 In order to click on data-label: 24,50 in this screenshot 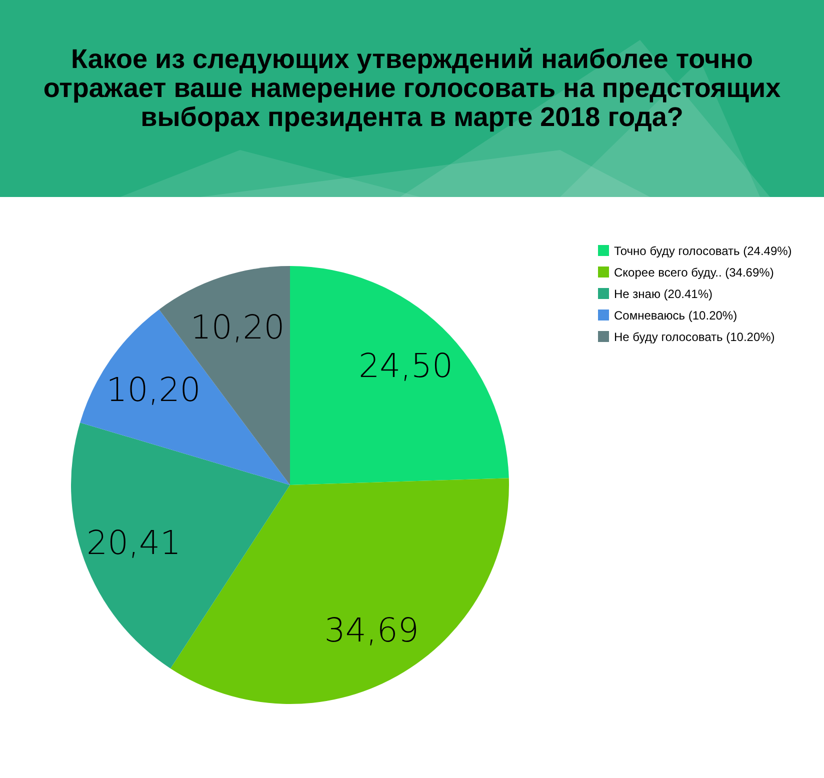, I will do `click(406, 365)`.